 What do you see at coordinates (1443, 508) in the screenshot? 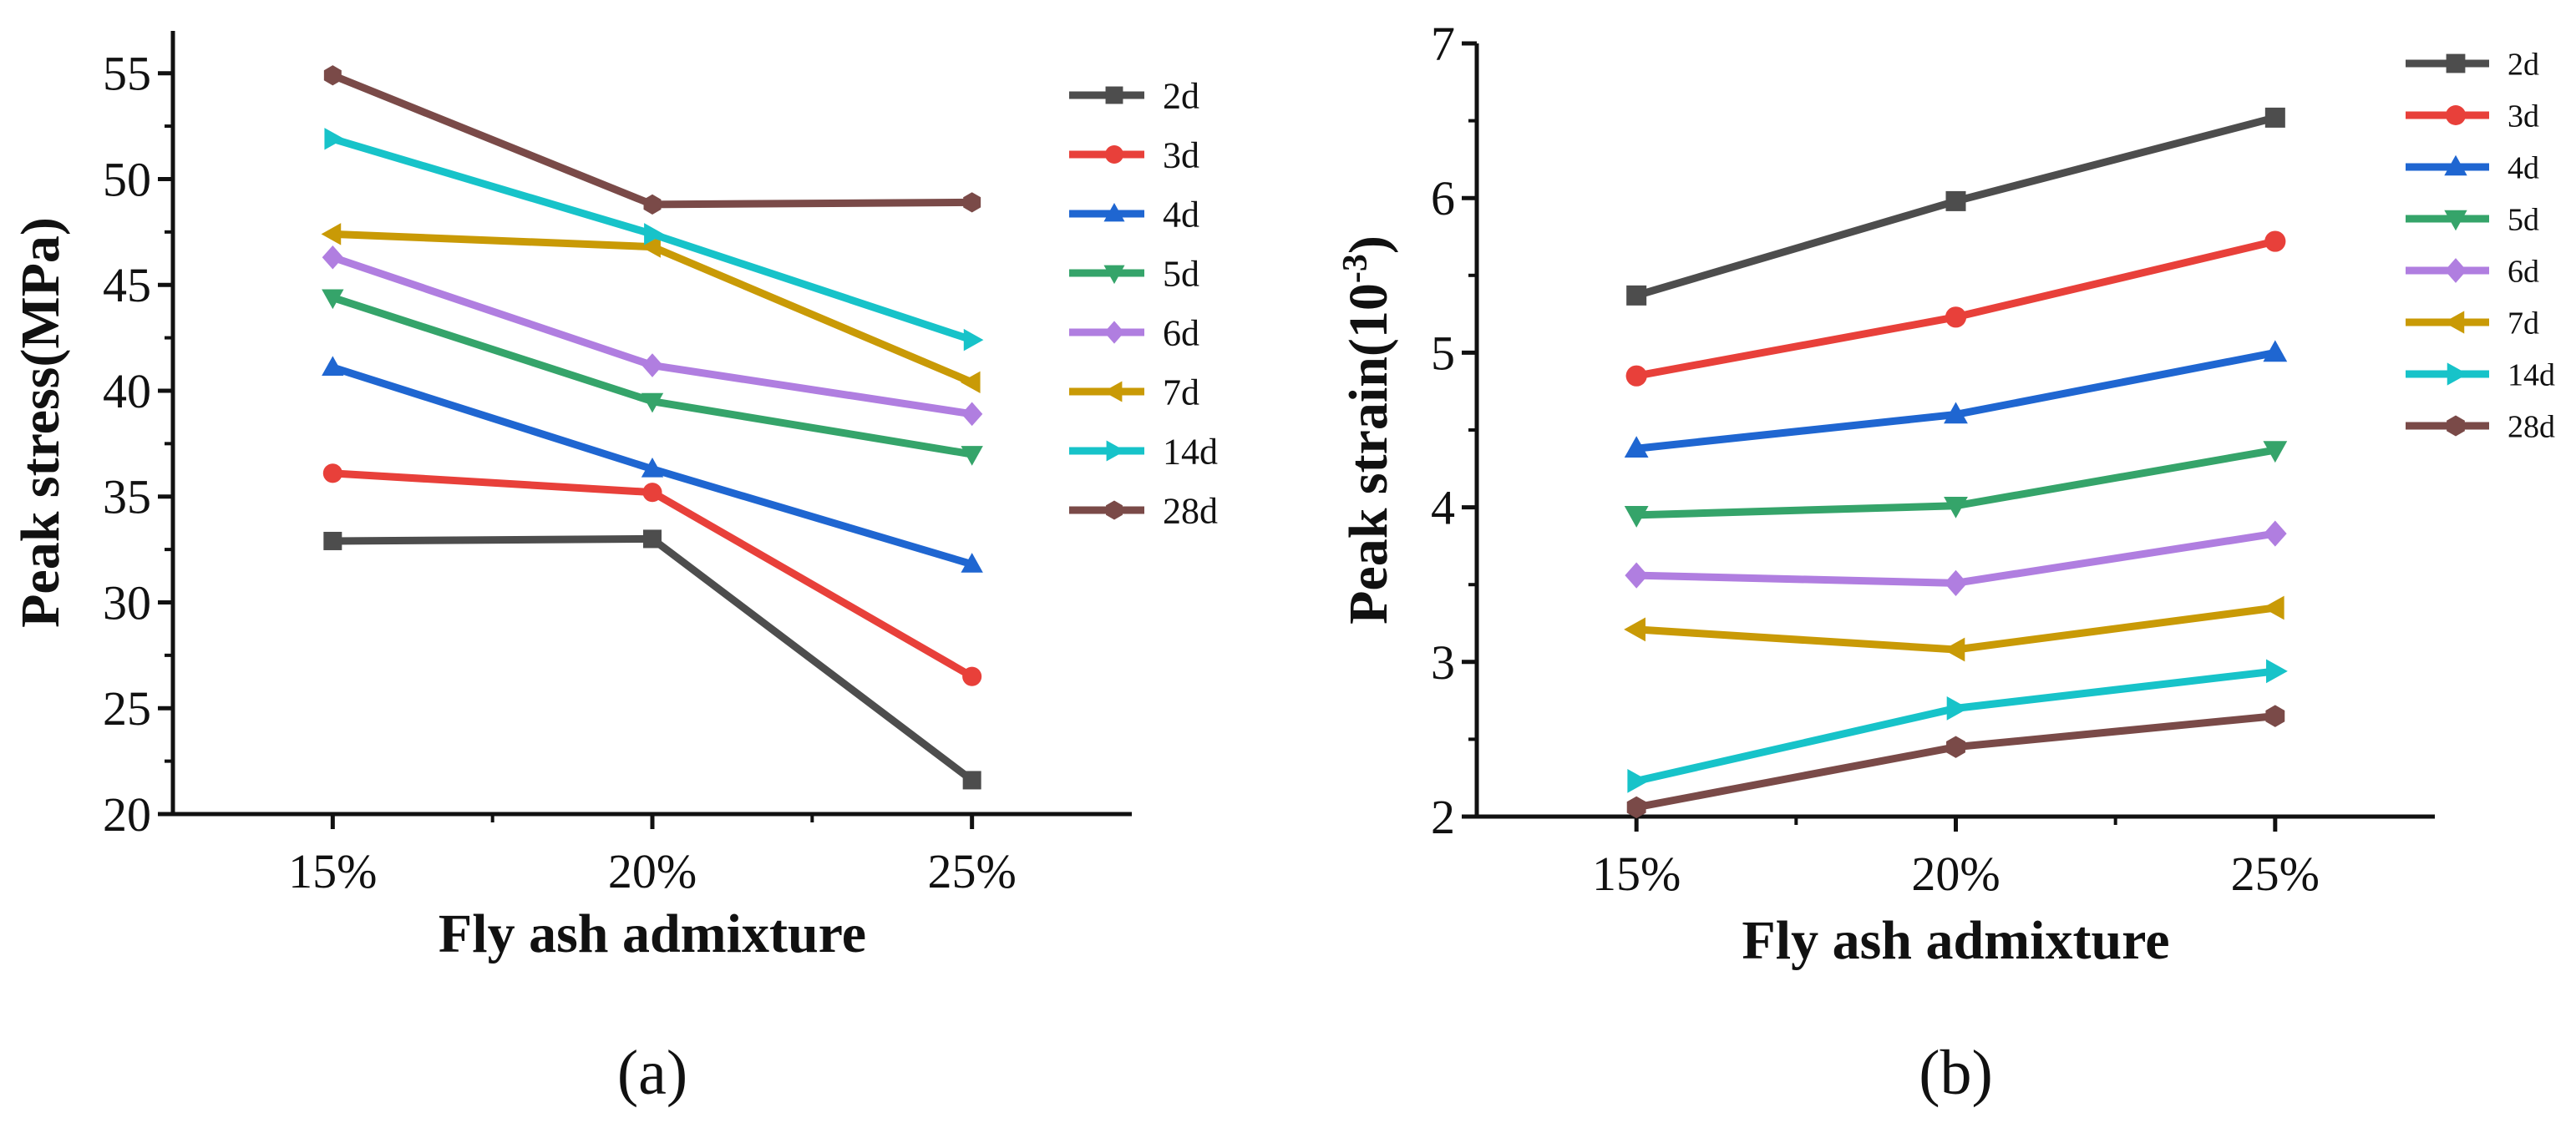
I see `y-tick-label: 4` at bounding box center [1443, 508].